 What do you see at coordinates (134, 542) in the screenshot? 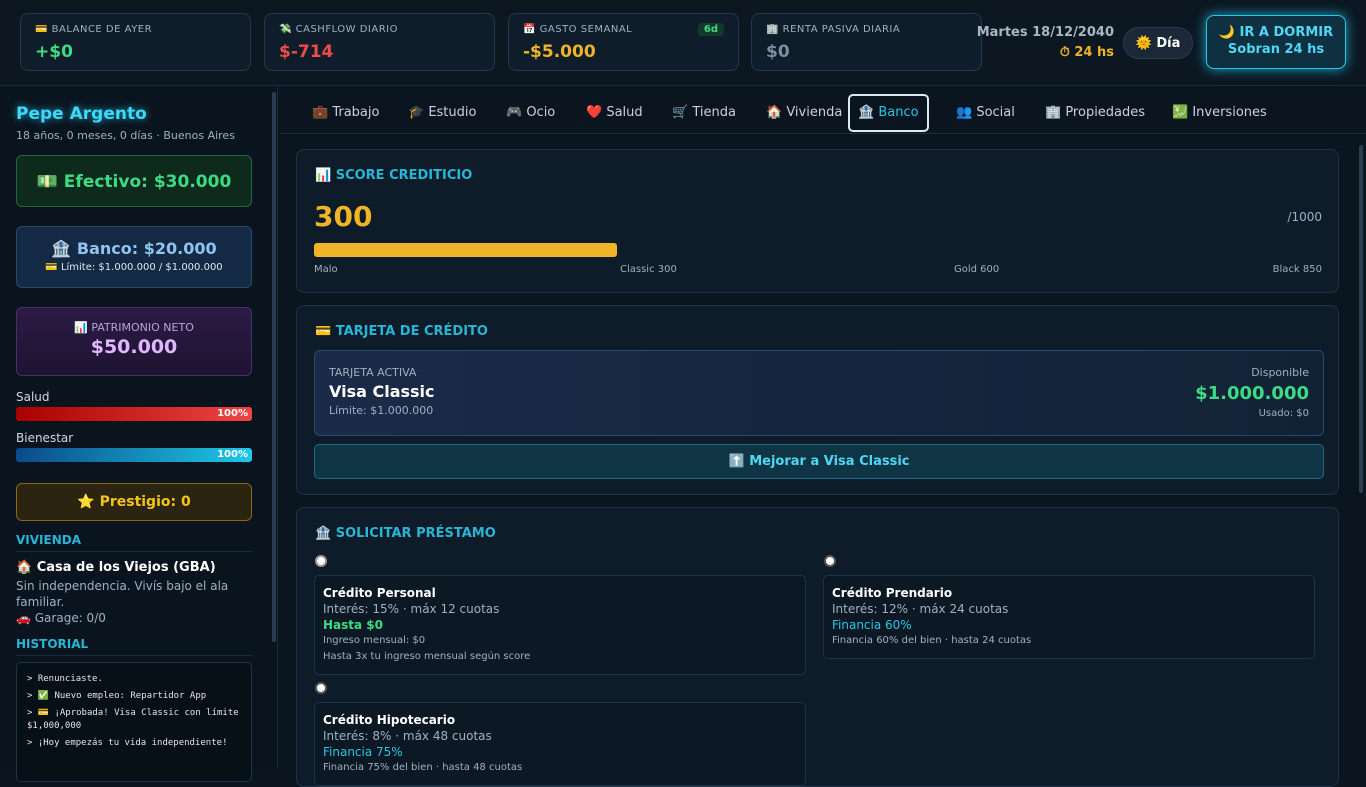
I see `section-title: VIVIENDA` at bounding box center [134, 542].